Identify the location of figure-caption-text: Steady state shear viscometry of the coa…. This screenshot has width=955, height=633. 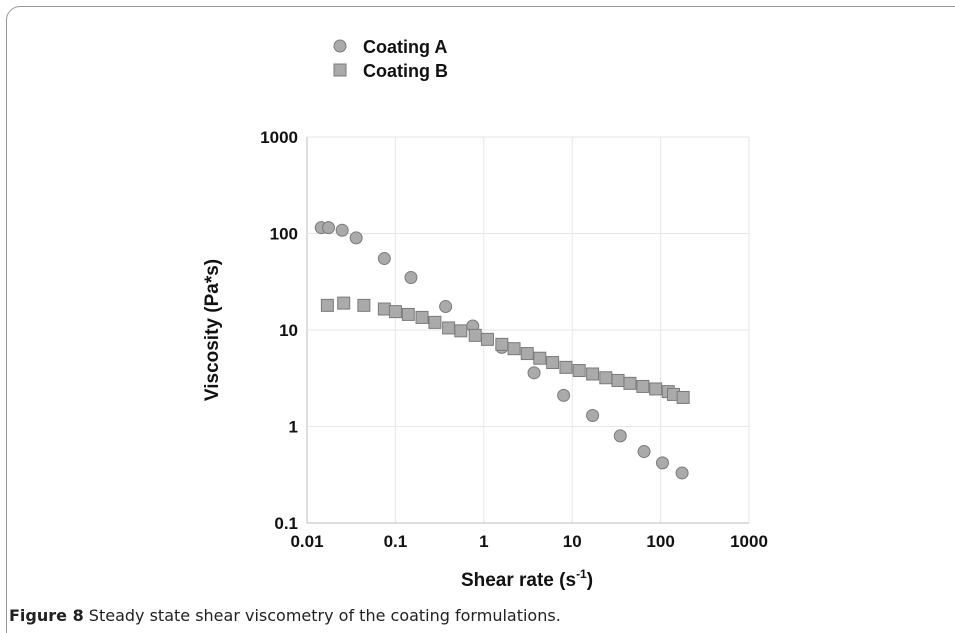
(324, 615).